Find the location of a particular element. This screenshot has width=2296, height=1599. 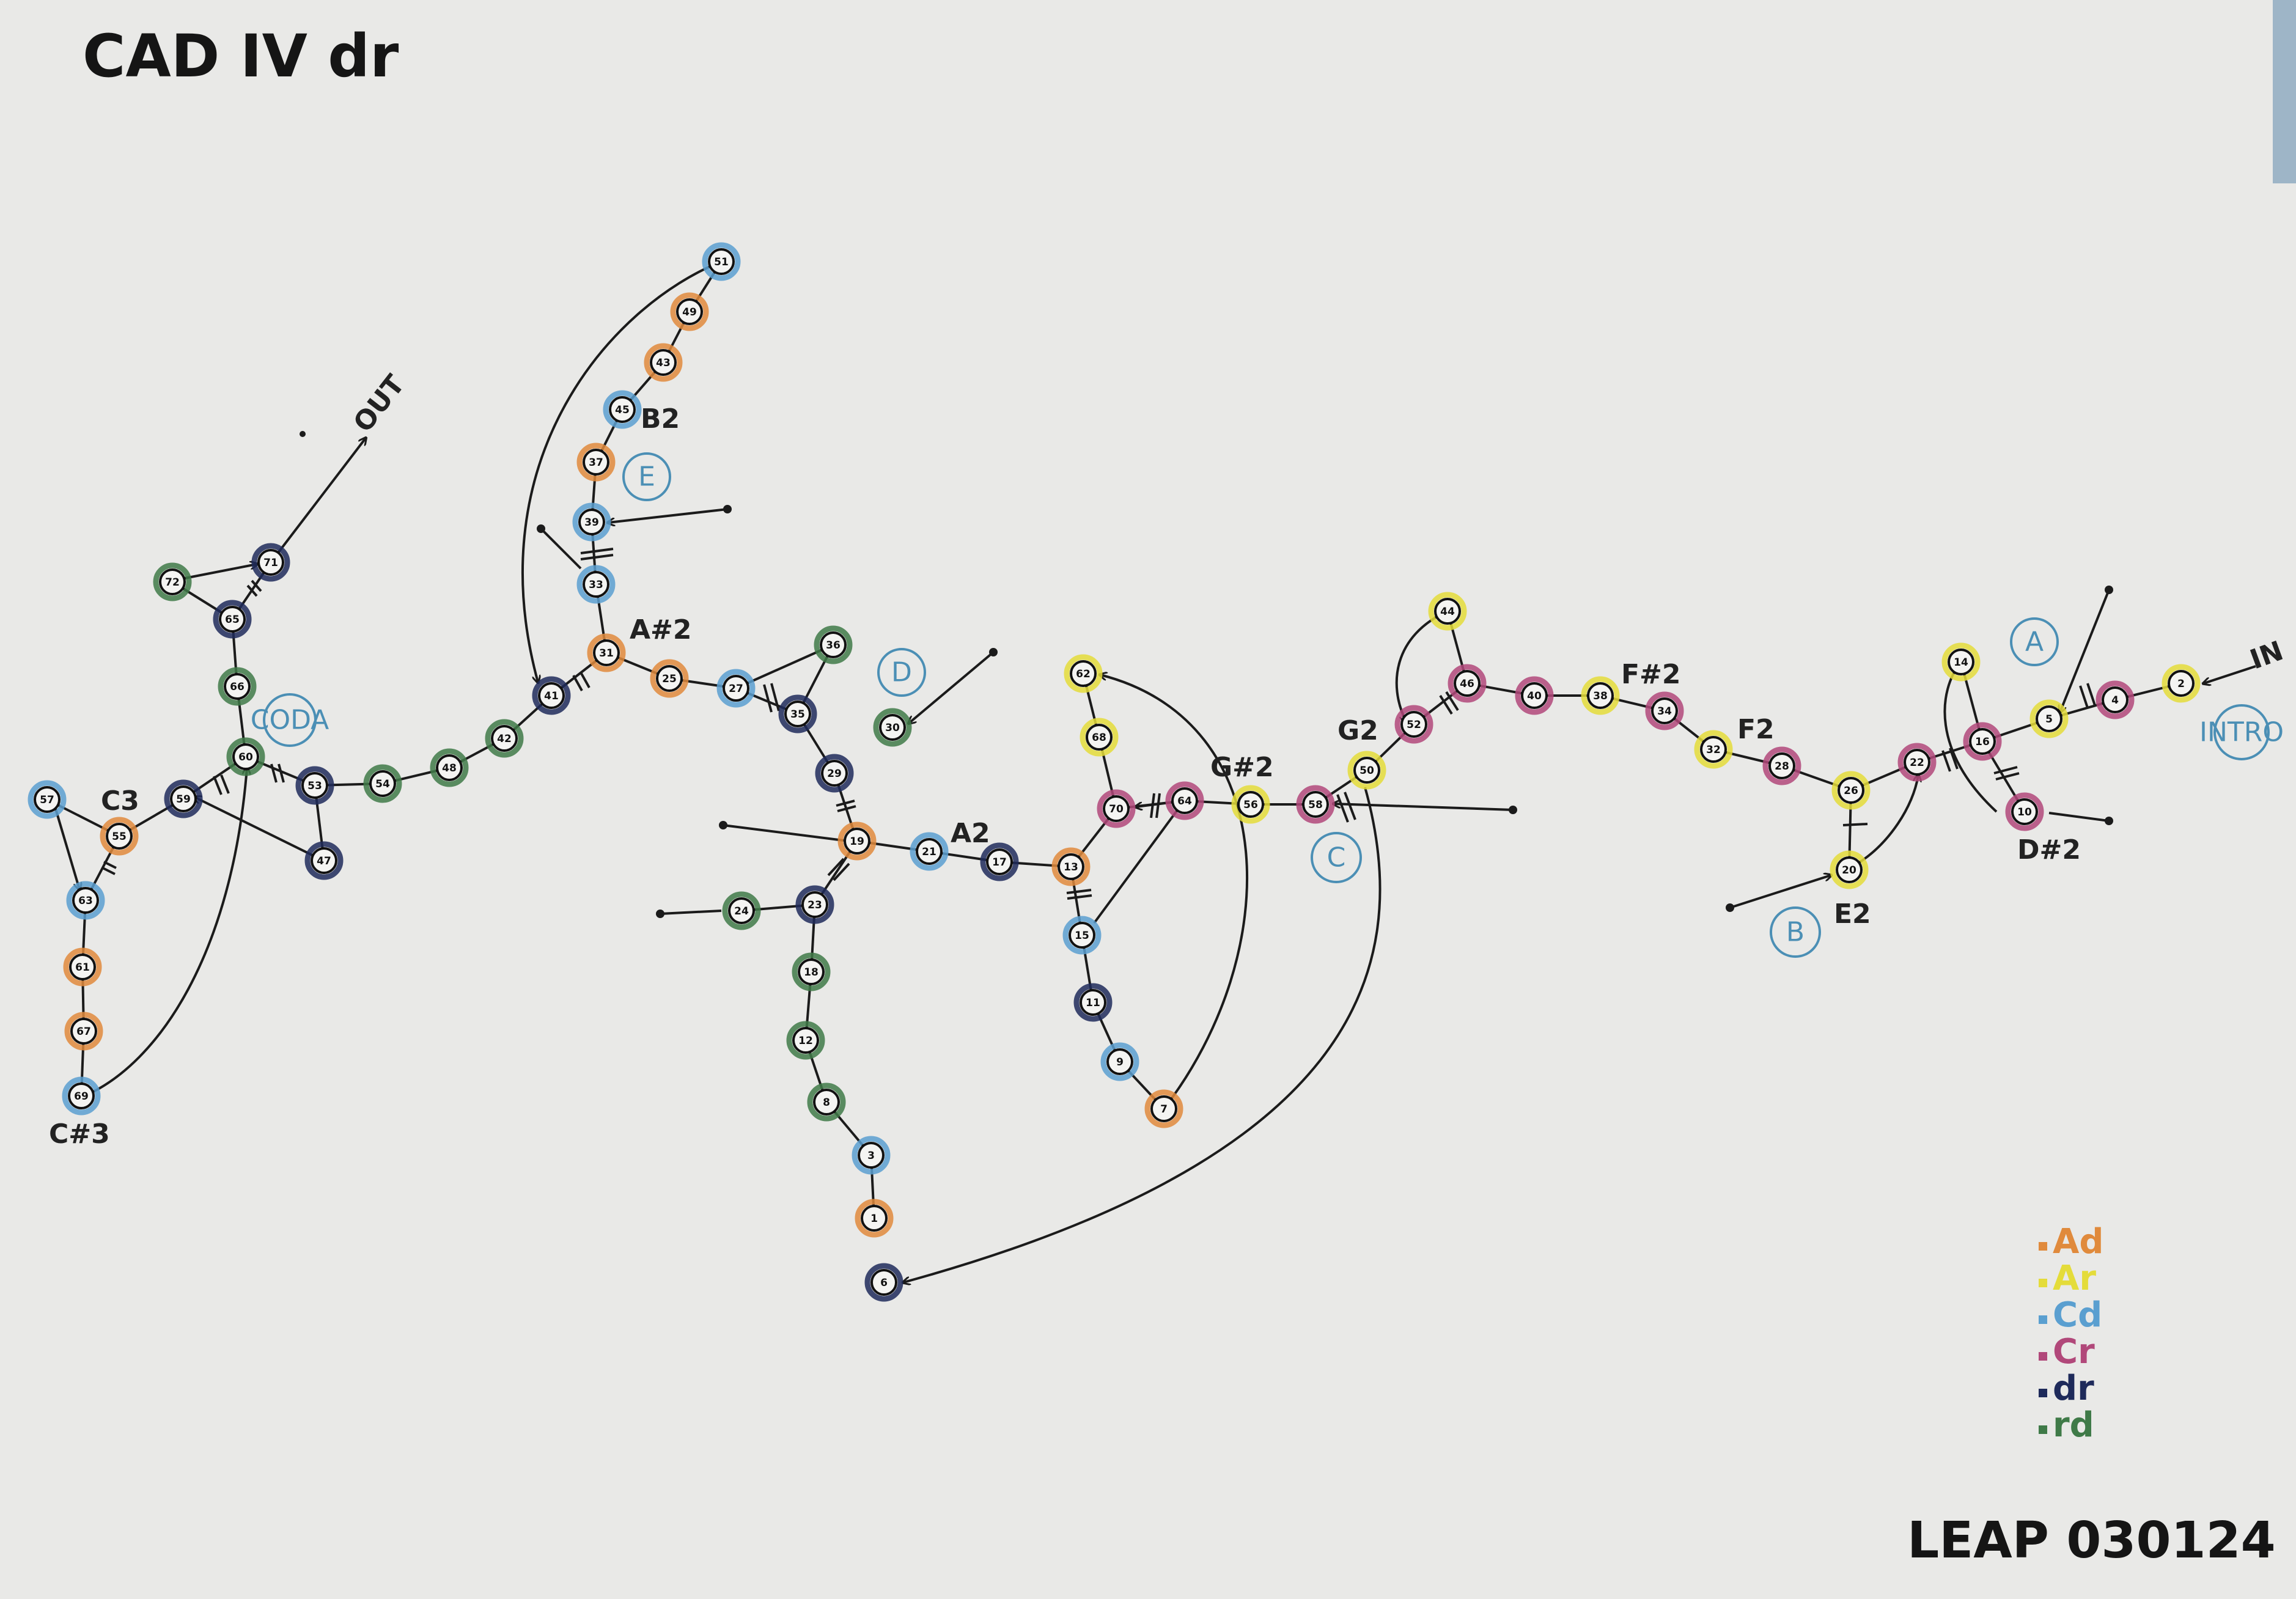

node-label: 62 is located at coordinates (1083, 674).